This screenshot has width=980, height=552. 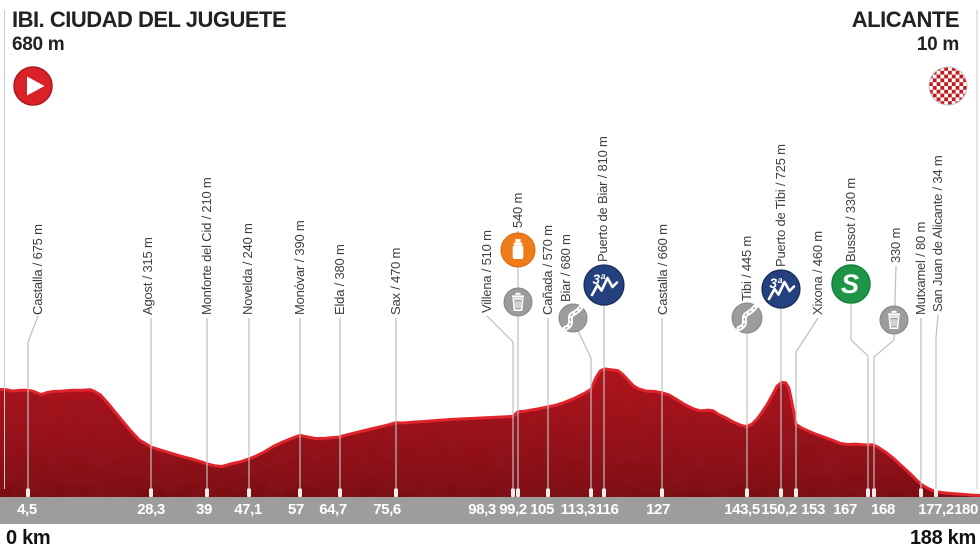 I want to click on intermediate-sprint-icon: S, so click(x=851, y=284).